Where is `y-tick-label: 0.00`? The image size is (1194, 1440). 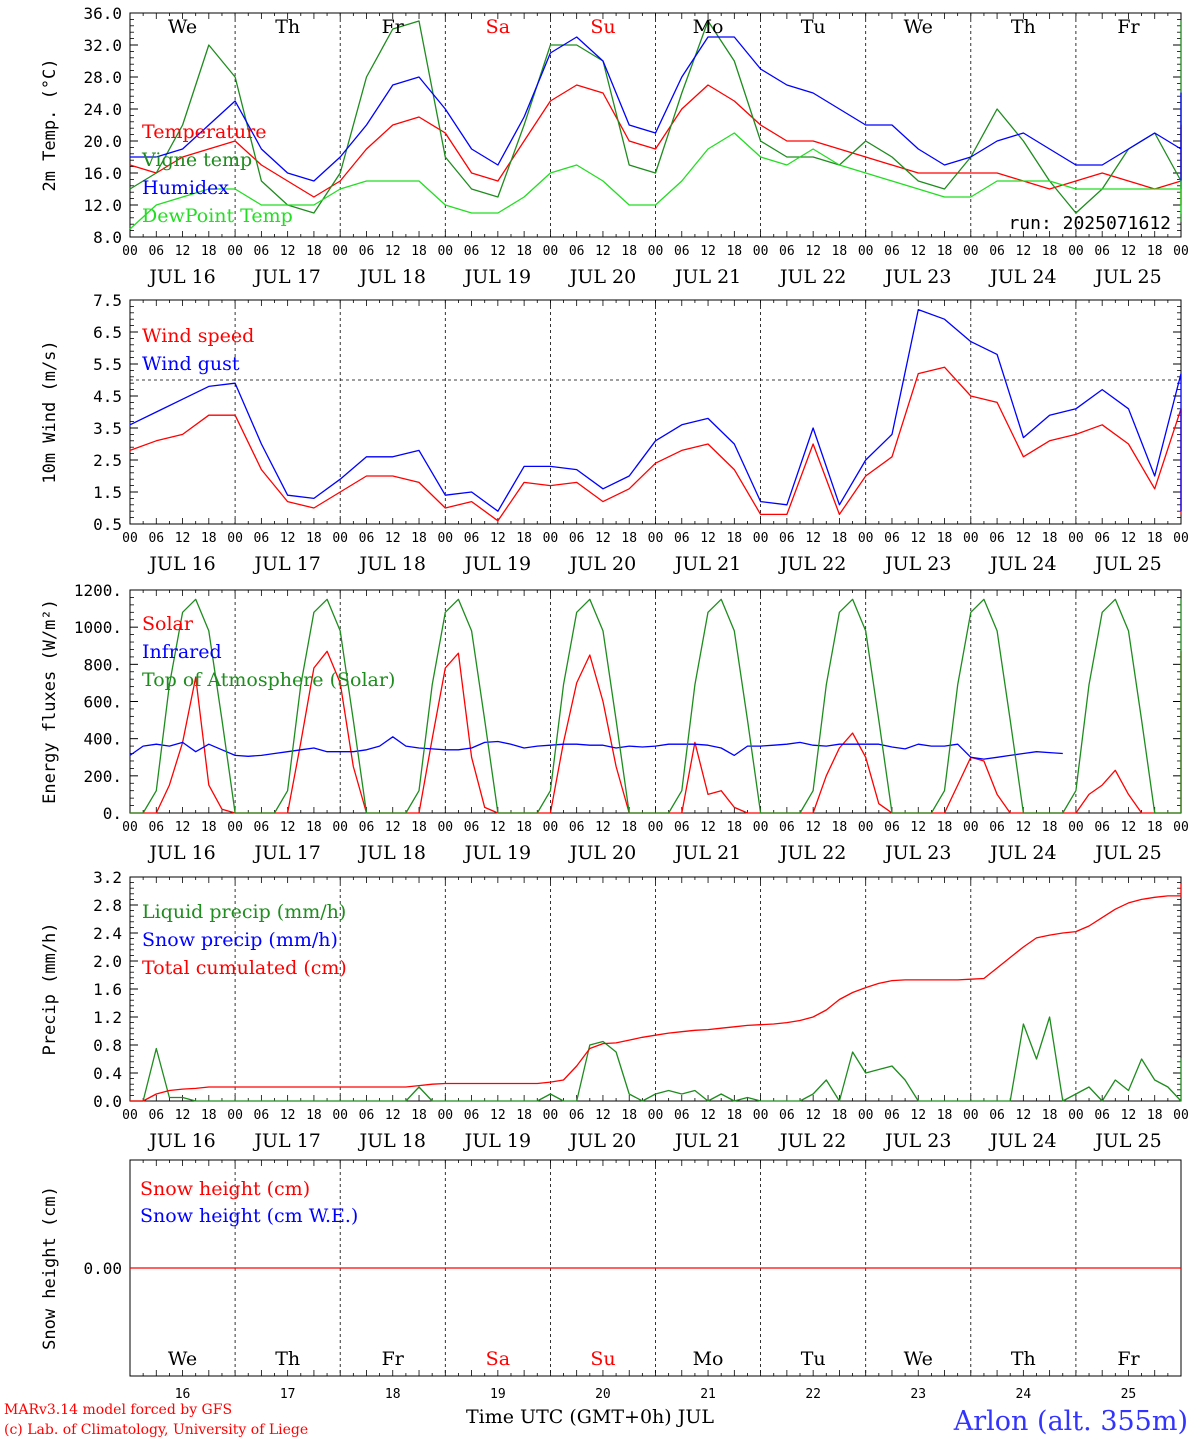
y-tick-label: 0.00 is located at coordinates (102, 1268).